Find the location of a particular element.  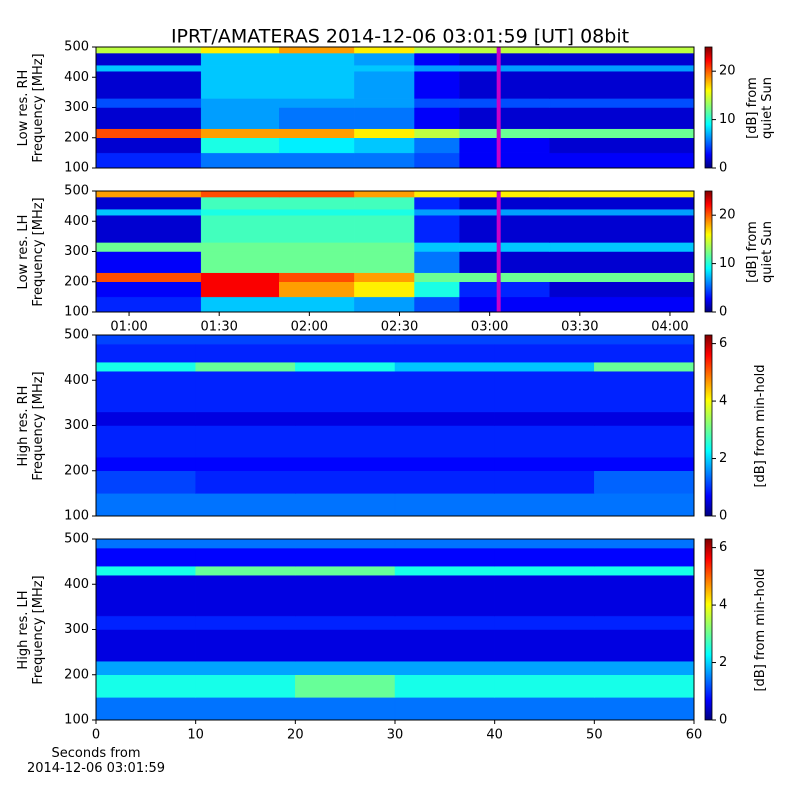

x-tick-label: 40 is located at coordinates (494, 735).